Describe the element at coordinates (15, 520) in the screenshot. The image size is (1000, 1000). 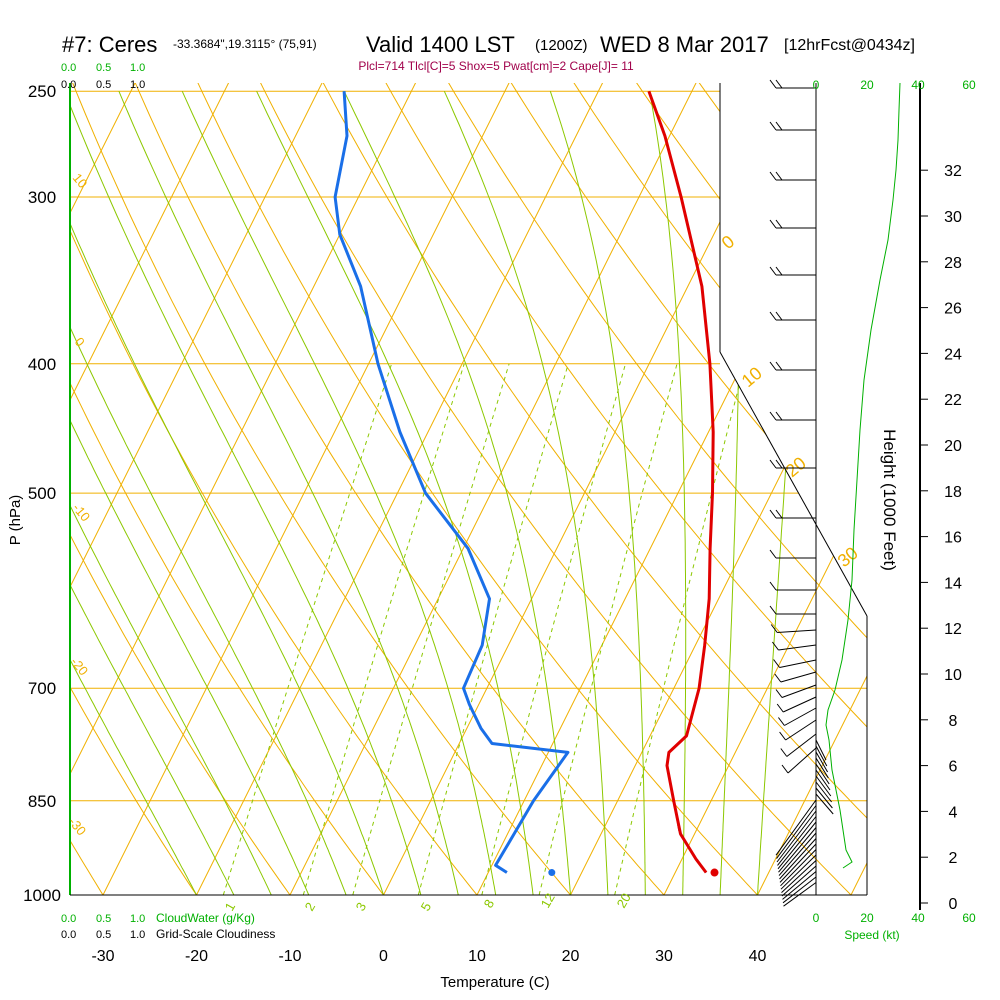
I see `y-axis-title: P (hPa)` at that location.